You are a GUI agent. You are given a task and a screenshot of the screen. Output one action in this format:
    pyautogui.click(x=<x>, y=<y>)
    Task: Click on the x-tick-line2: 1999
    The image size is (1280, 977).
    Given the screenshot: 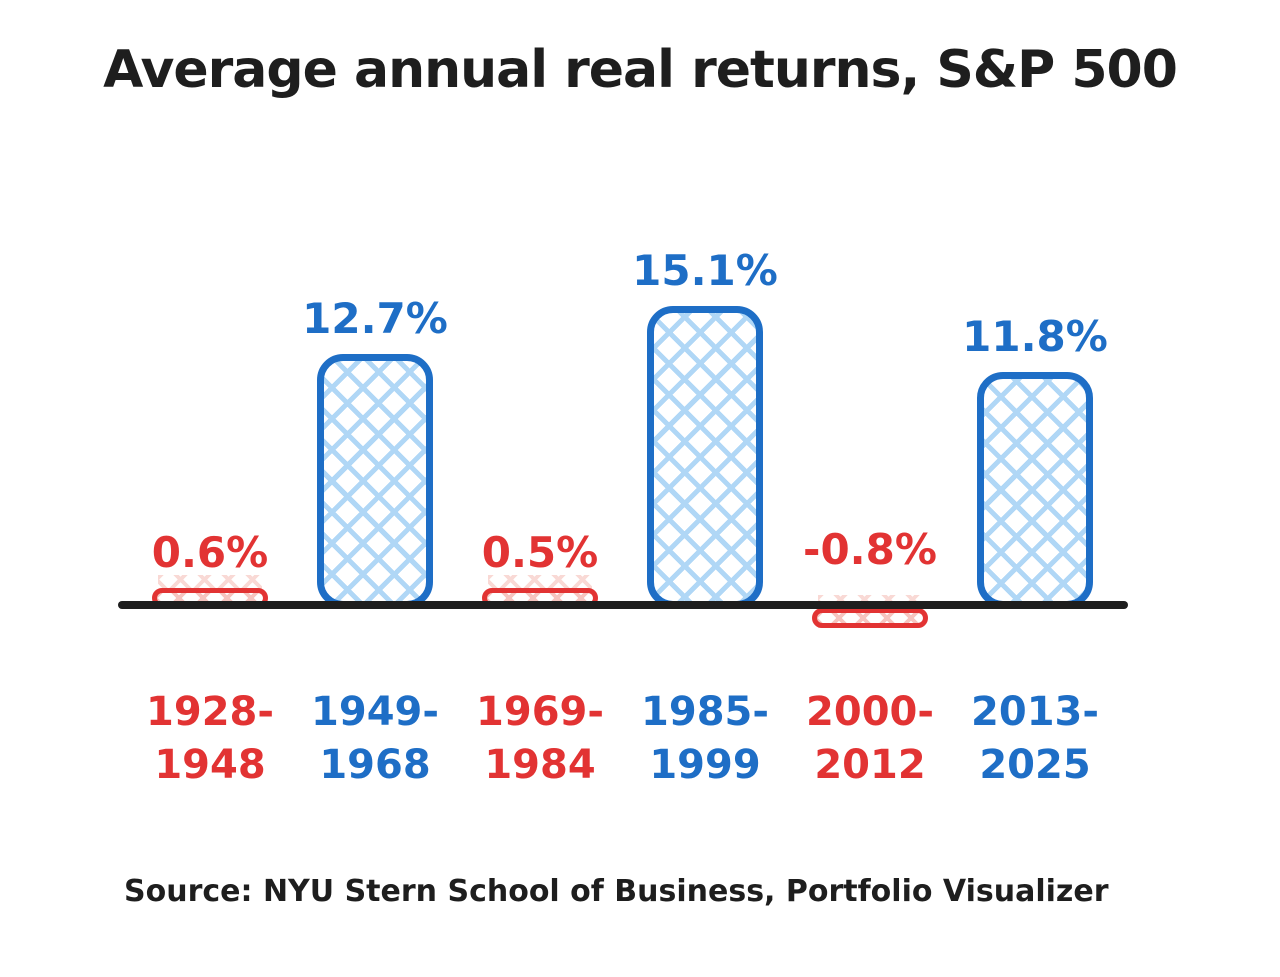 What is the action you would take?
    pyautogui.click(x=705, y=765)
    